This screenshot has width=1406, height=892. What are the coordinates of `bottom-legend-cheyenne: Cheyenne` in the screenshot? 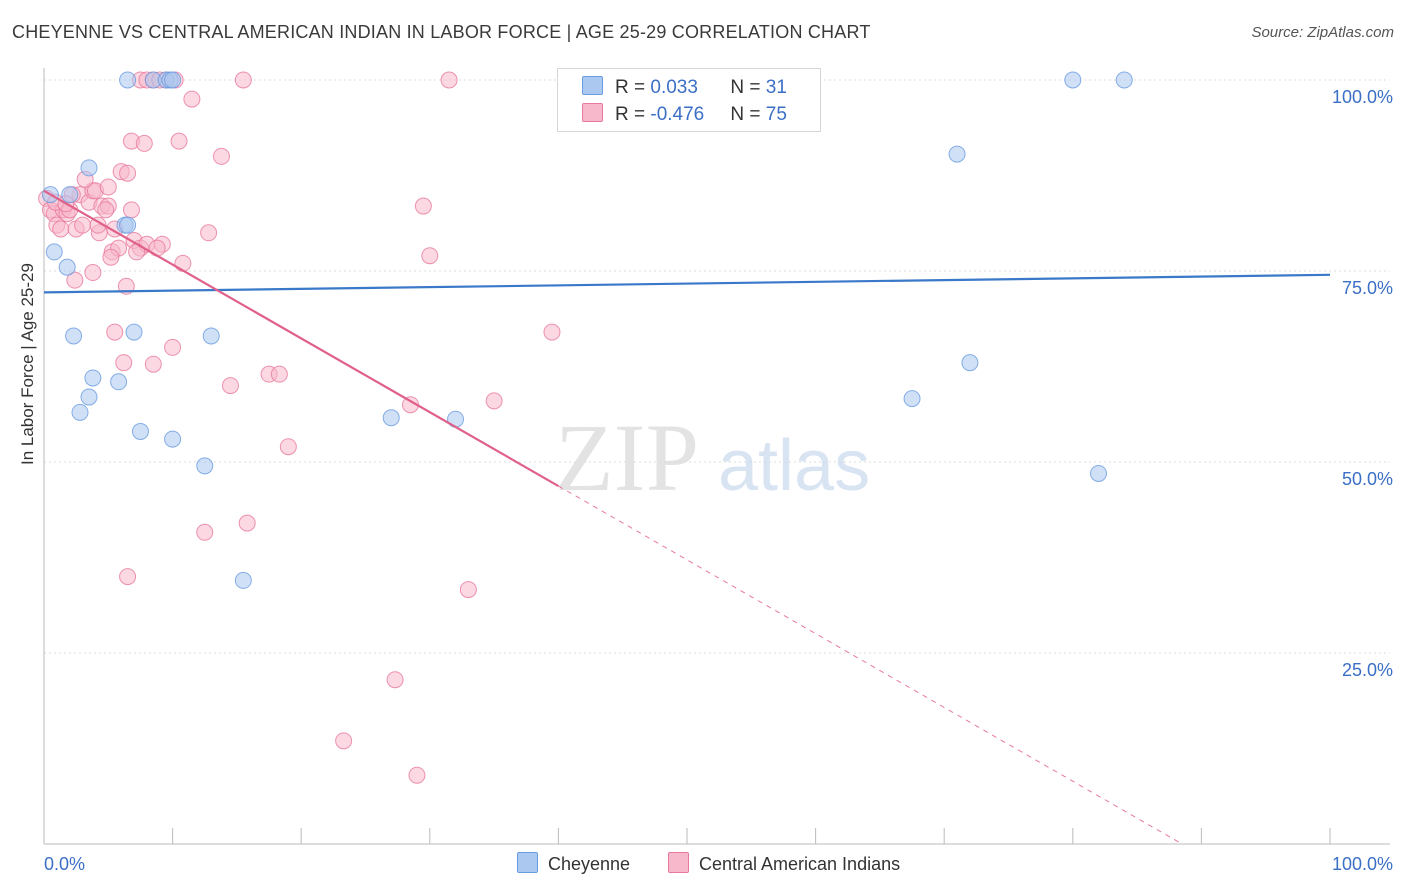 It's located at (573, 863).